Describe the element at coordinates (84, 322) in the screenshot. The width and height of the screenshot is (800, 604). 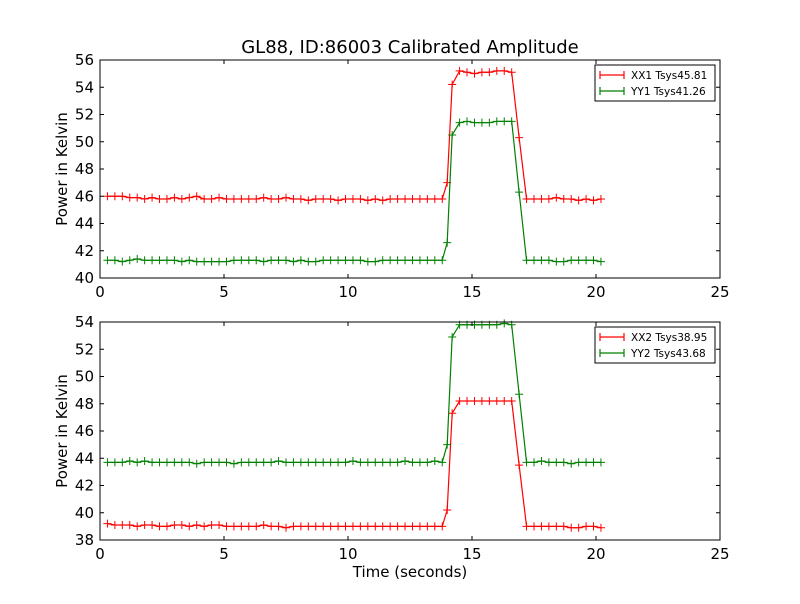
I see `y-tick-label-1-8: 54` at that location.